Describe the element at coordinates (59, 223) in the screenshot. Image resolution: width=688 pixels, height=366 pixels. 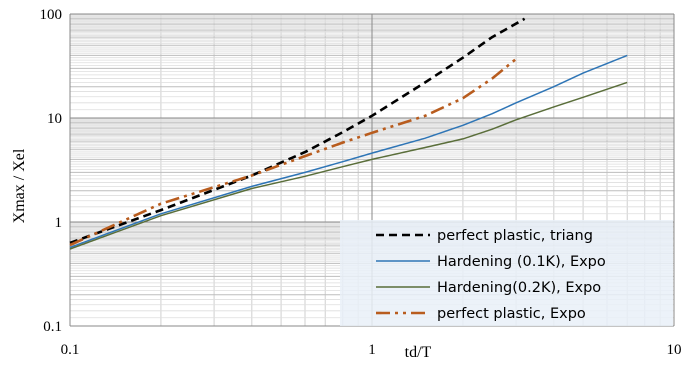
I see `y-tick-label: 1` at that location.